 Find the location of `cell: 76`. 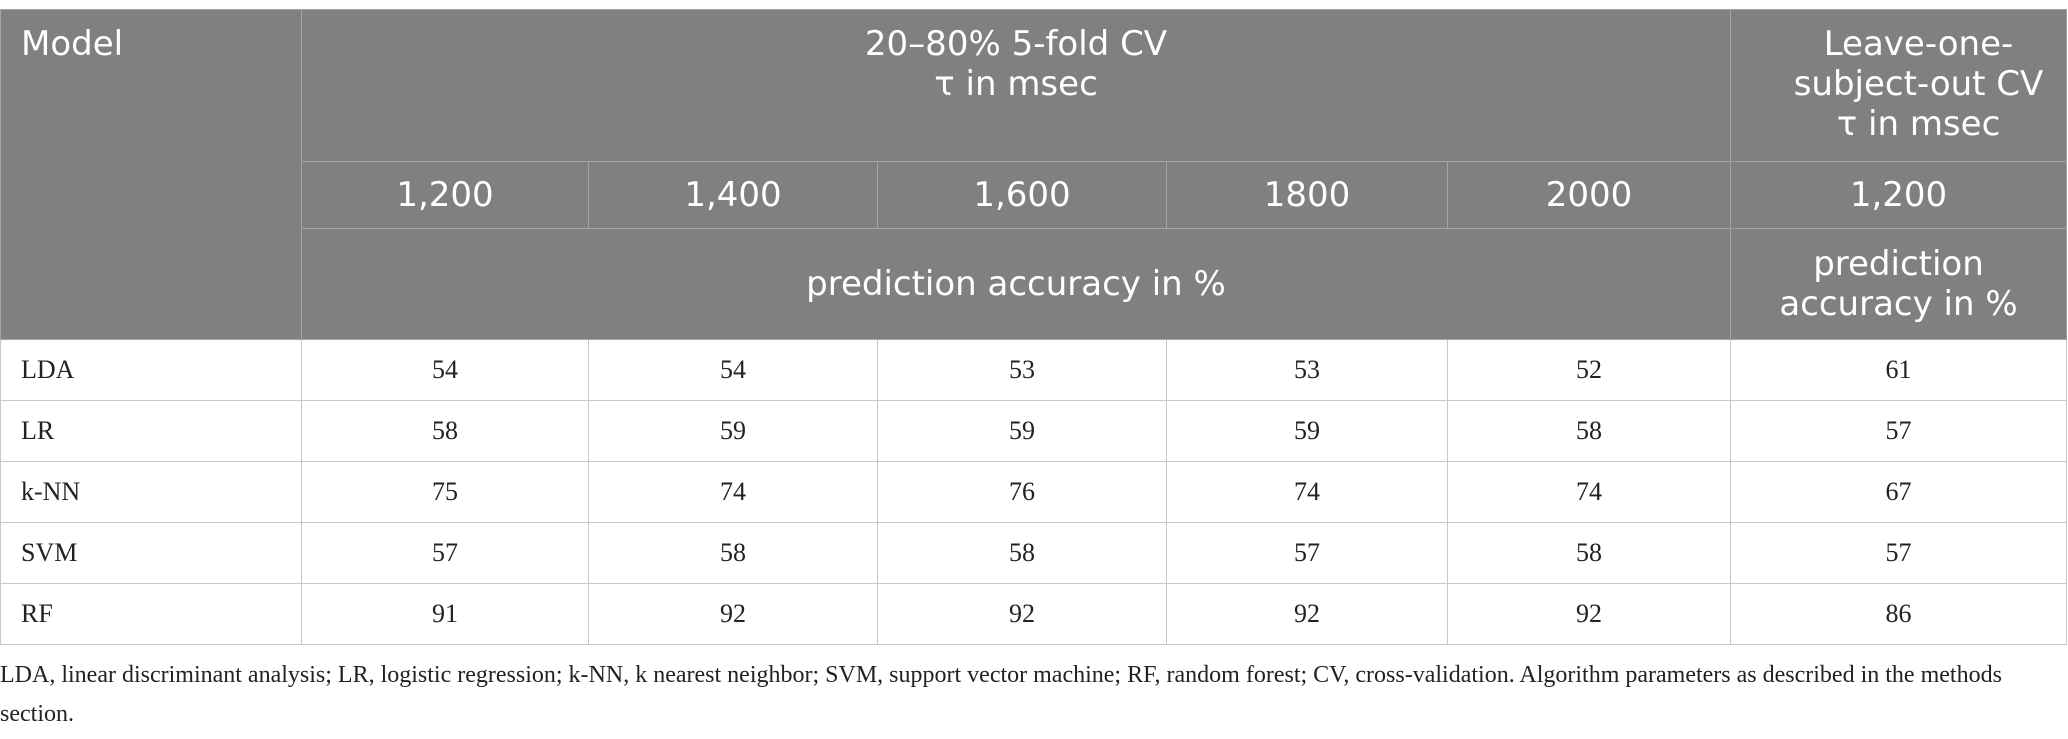

cell: 76 is located at coordinates (1022, 492).